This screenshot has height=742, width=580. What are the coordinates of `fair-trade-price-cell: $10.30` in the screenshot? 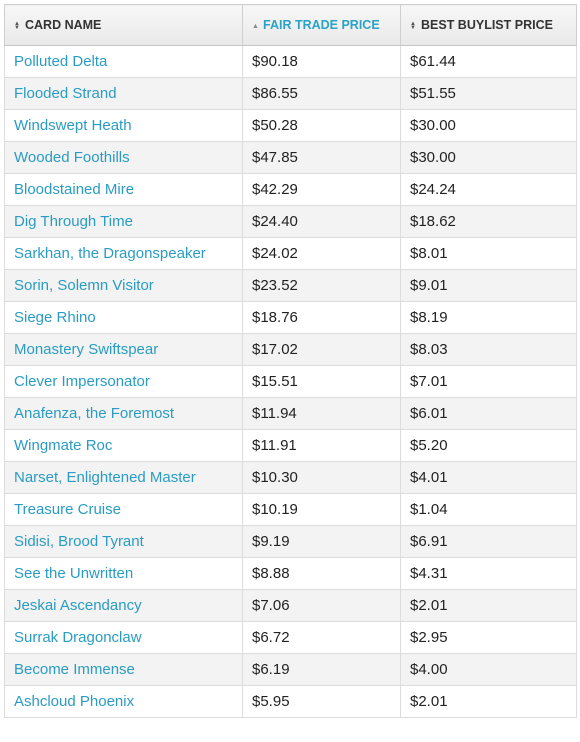 It's located at (321, 477).